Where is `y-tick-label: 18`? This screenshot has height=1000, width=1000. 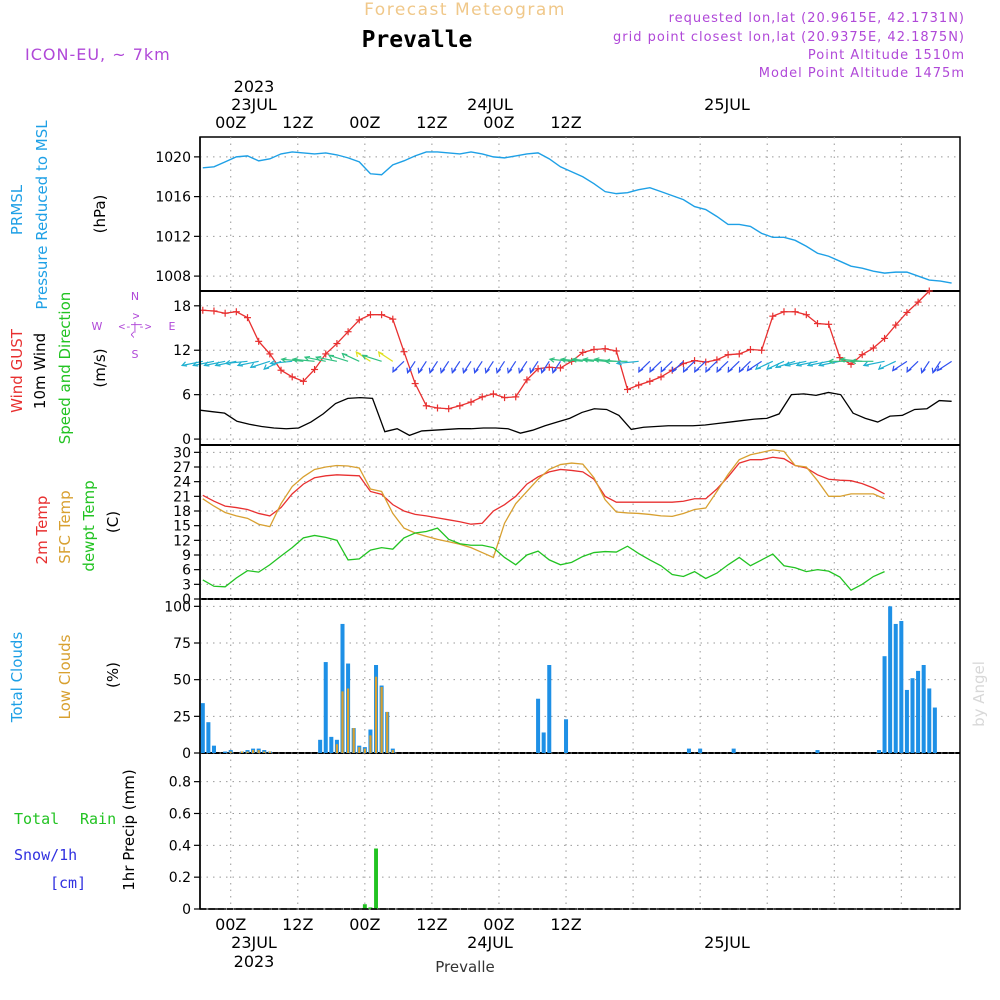 y-tick-label: 18 is located at coordinates (182, 307).